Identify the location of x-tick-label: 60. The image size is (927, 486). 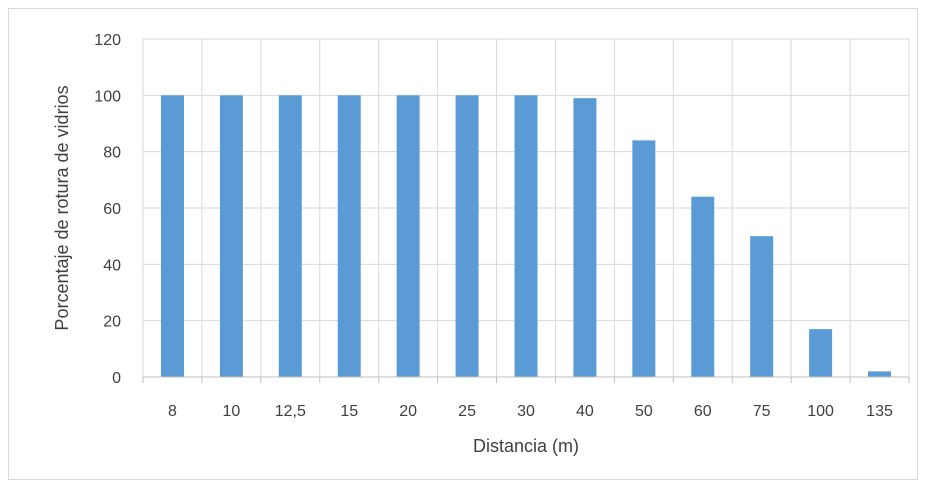
(703, 411).